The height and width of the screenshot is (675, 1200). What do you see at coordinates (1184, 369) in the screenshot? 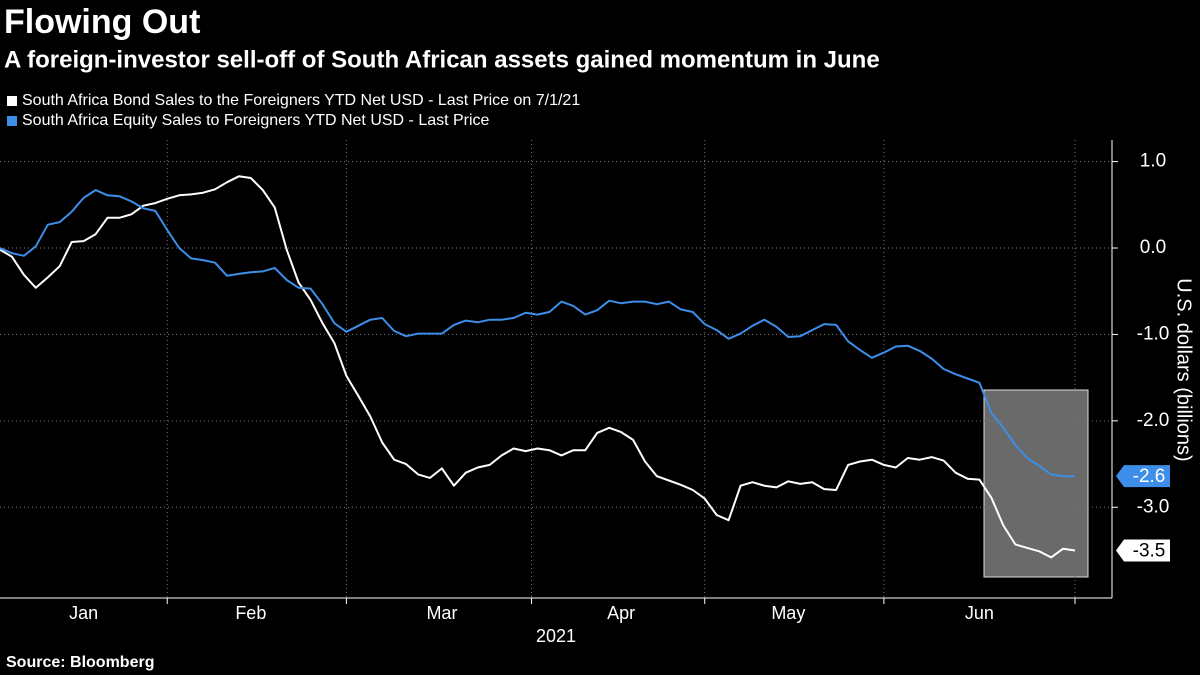
I see `y-axis-label: U.S. dollars (billions)` at bounding box center [1184, 369].